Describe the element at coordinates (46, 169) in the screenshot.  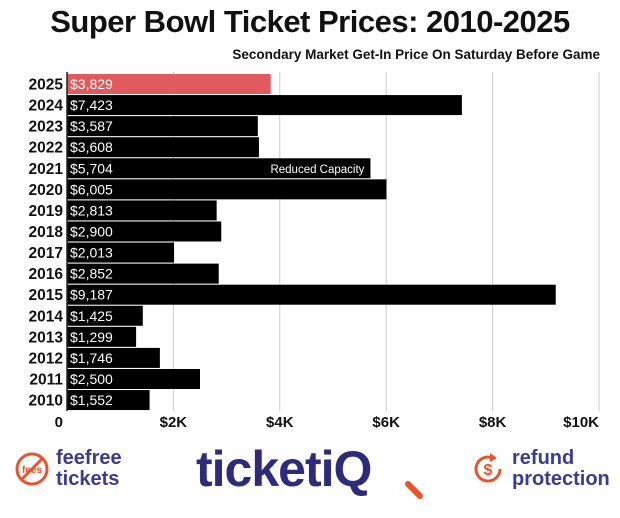
I see `y-tick-label: 2021` at that location.